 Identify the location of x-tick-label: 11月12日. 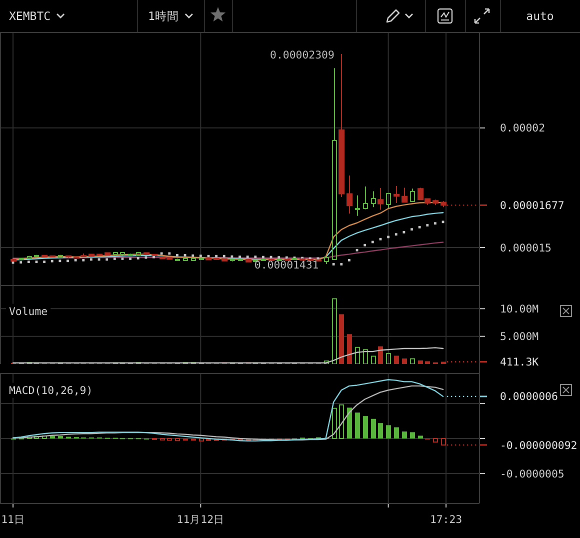
(200, 519).